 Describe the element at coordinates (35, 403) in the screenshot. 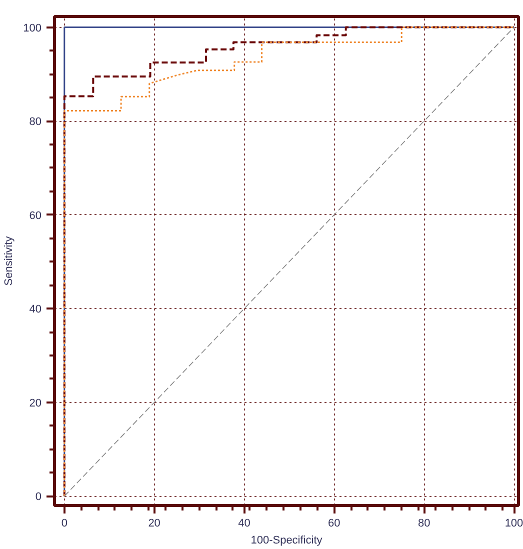

I see `y-tick-label: 20` at that location.